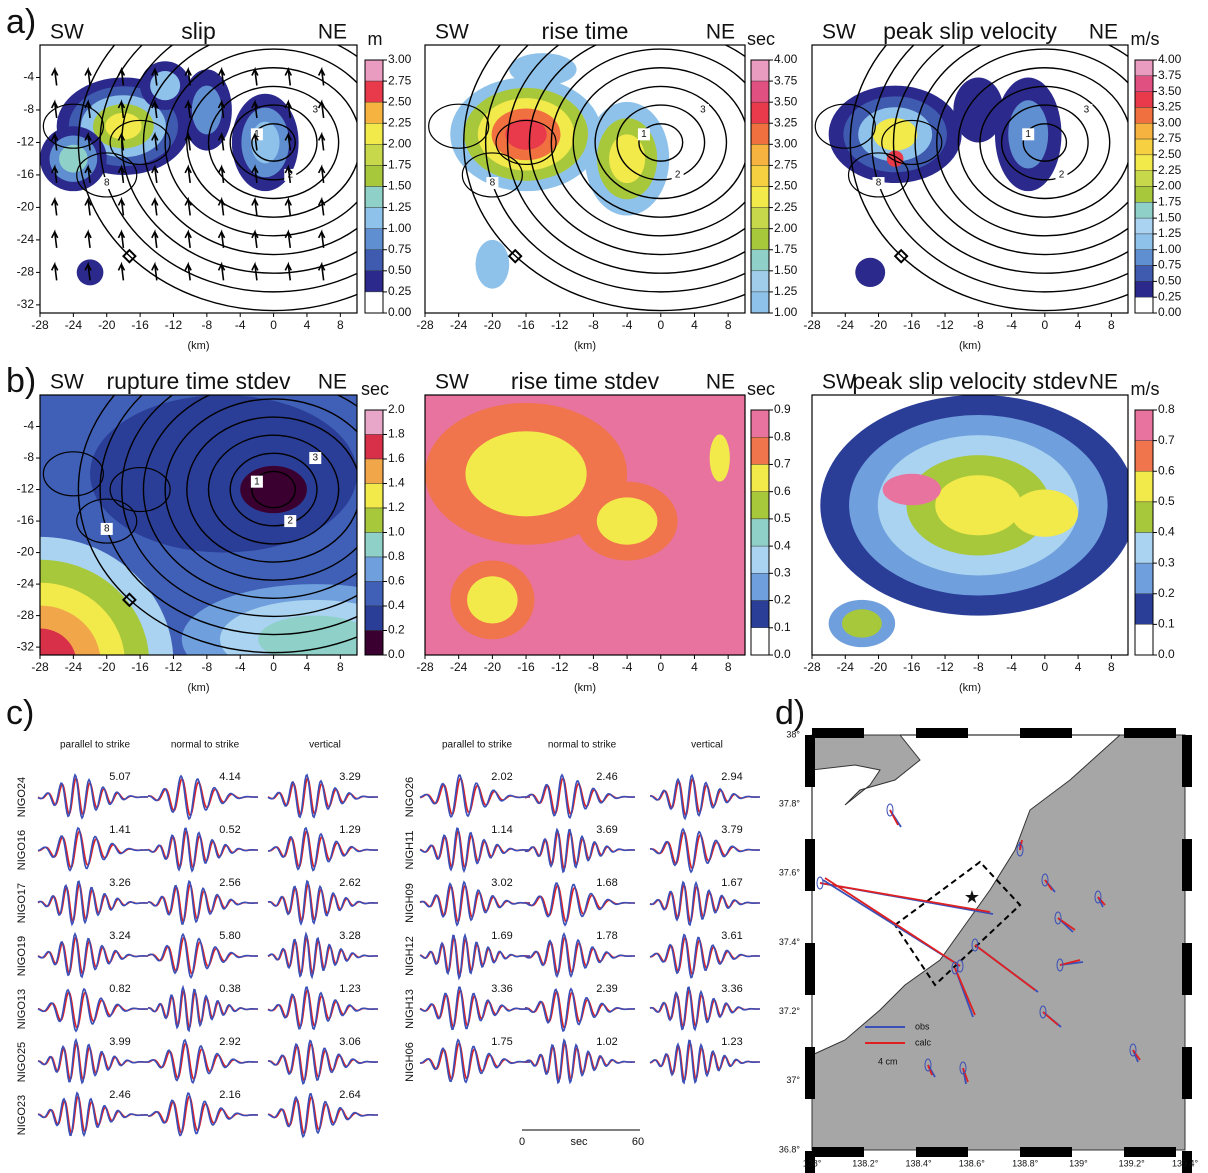 This screenshot has height=1173, width=1208. Describe the element at coordinates (1170, 281) in the screenshot. I see `colorbar-label: 0.50` at that location.